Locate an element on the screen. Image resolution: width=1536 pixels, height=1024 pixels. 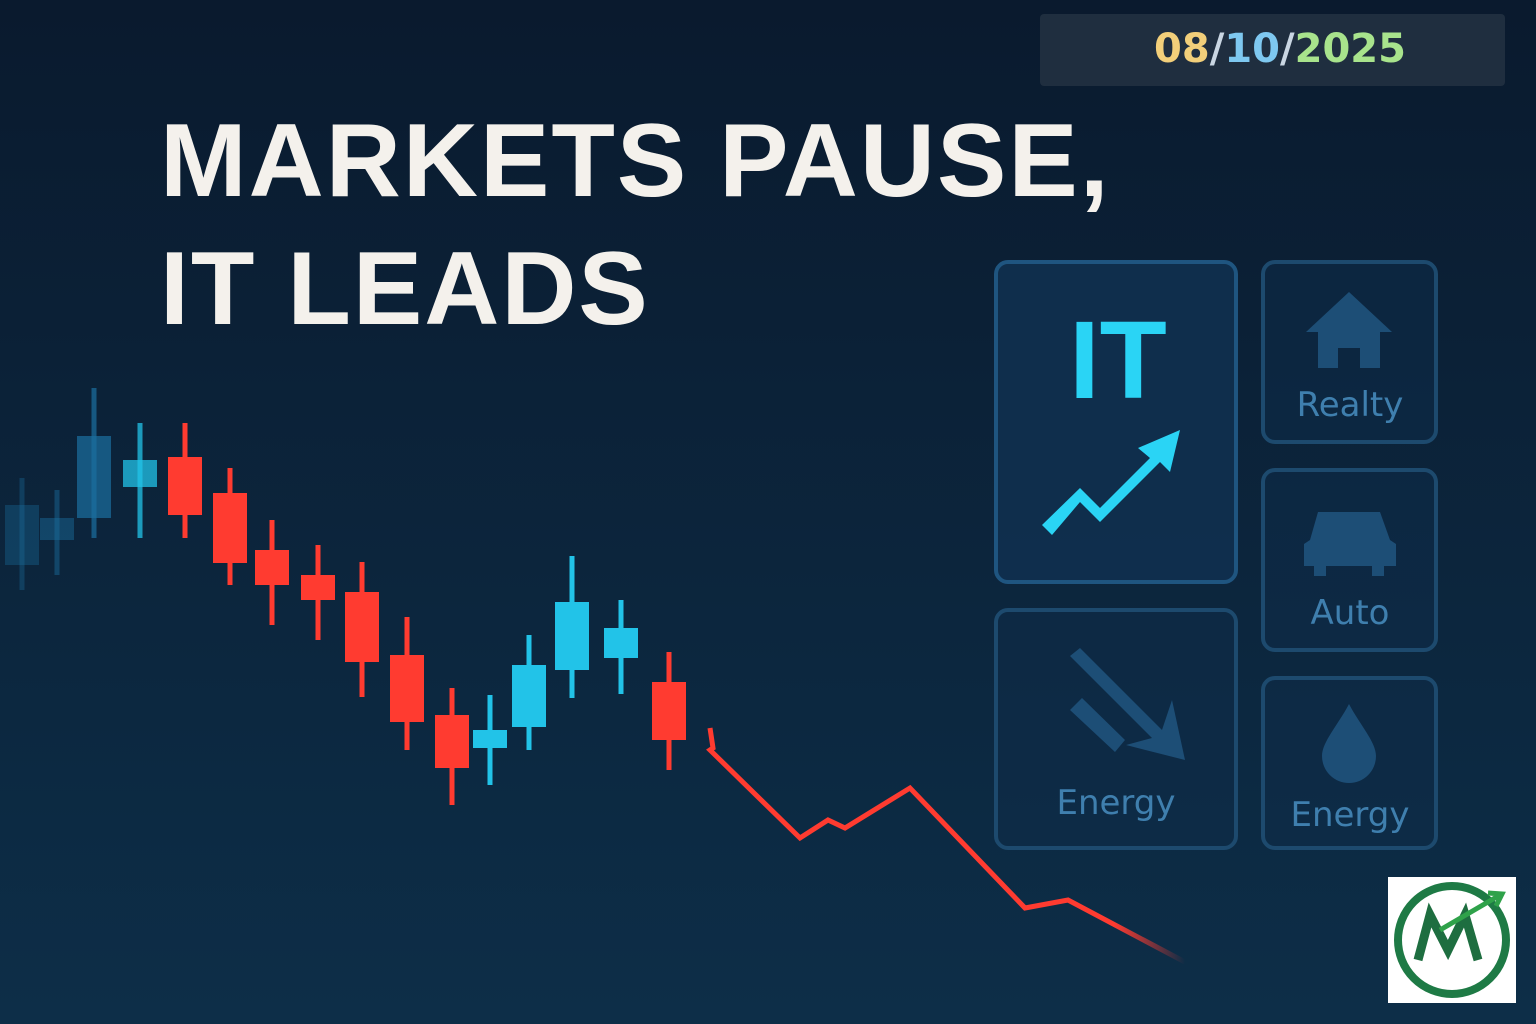
car-icon is located at coordinates (1350, 544).